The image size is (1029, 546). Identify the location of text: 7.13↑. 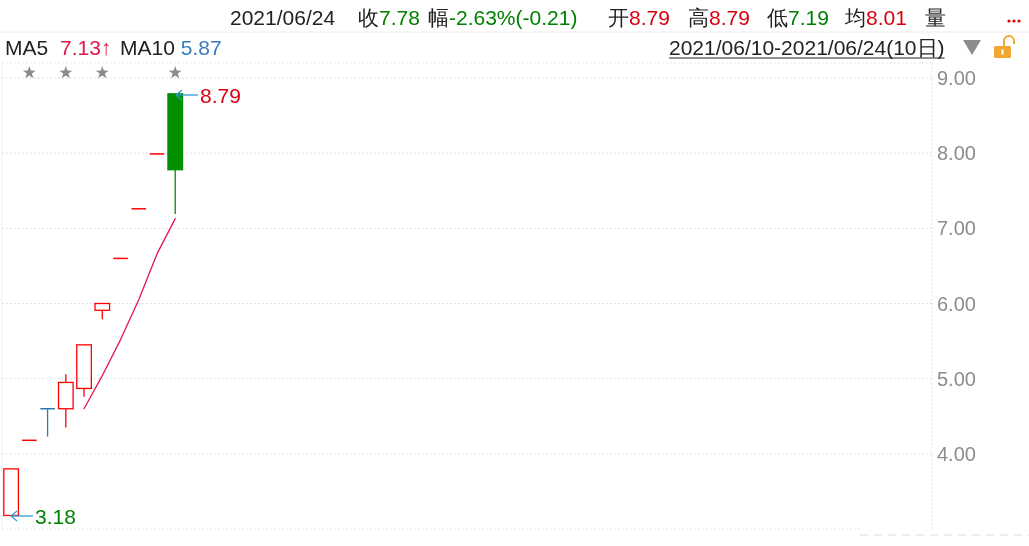
(86, 47).